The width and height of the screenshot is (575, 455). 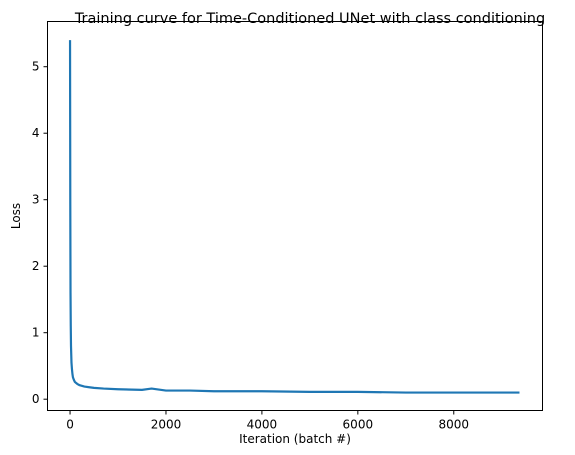 I want to click on x-tick-label: 6000, so click(x=358, y=425).